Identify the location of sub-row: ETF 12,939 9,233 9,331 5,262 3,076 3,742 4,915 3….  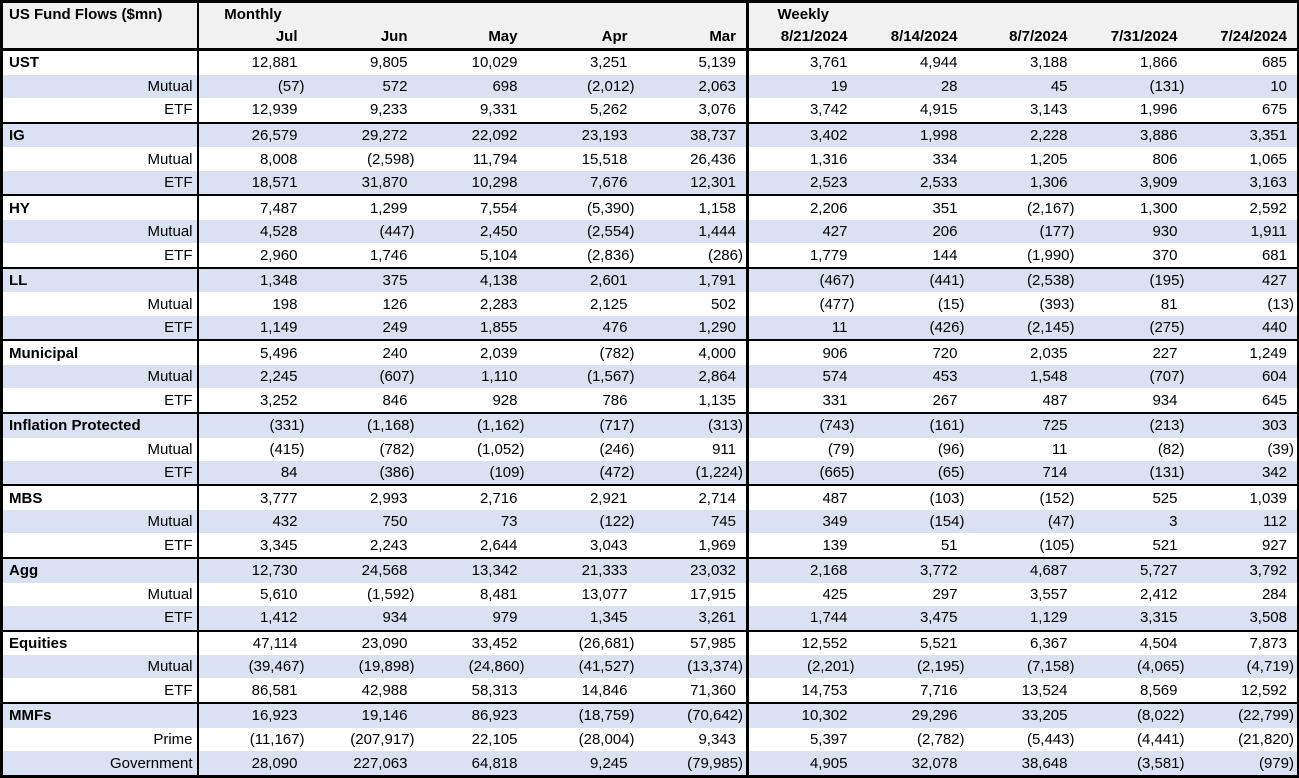
(650, 110).